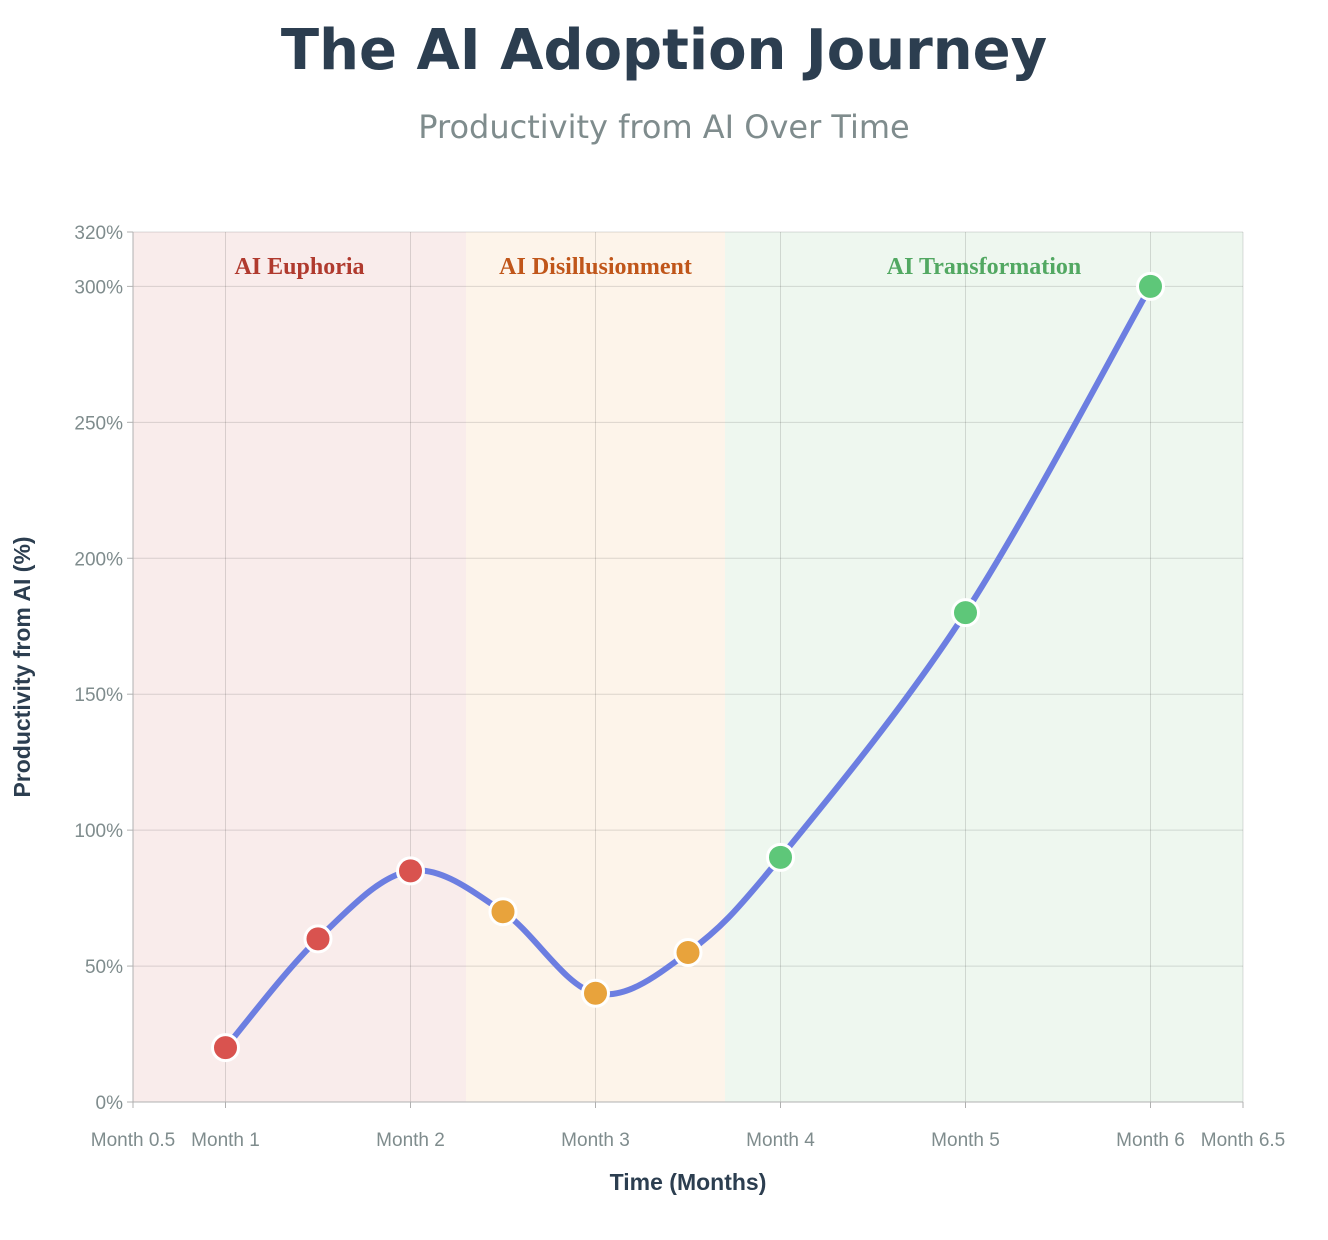 This screenshot has width=1328, height=1240. Describe the element at coordinates (984, 267) in the screenshot. I see `phase-label-ai-transformation: AI Transformation` at that location.